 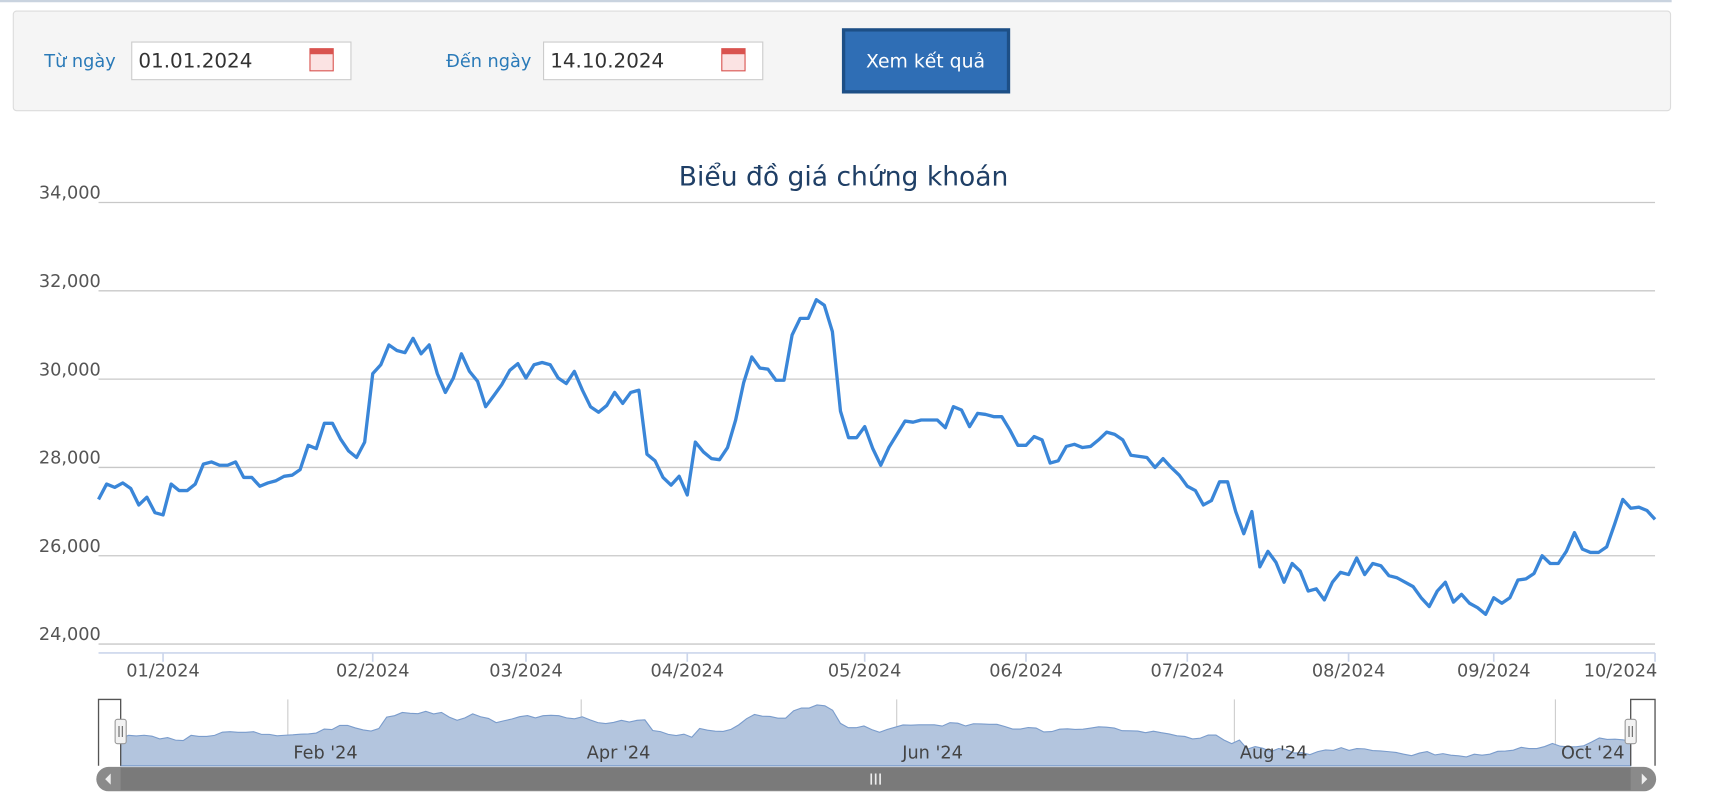 I want to click on to-label: Đến ngày, so click(x=488, y=61).